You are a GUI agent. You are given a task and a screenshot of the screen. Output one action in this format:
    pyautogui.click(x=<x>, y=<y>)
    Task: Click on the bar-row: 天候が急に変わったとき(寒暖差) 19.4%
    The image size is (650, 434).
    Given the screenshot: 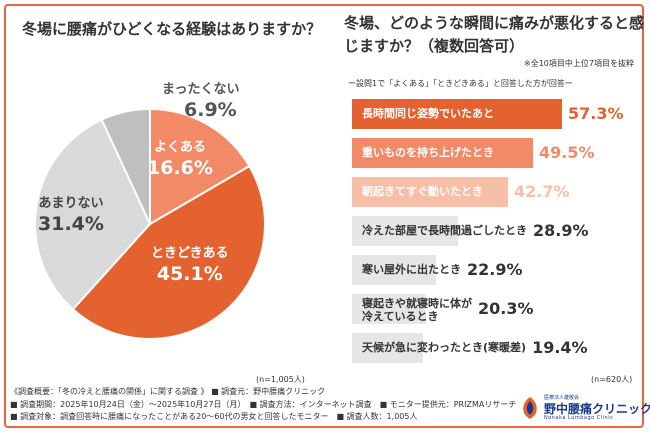 What is the action you would take?
    pyautogui.click(x=471, y=348)
    